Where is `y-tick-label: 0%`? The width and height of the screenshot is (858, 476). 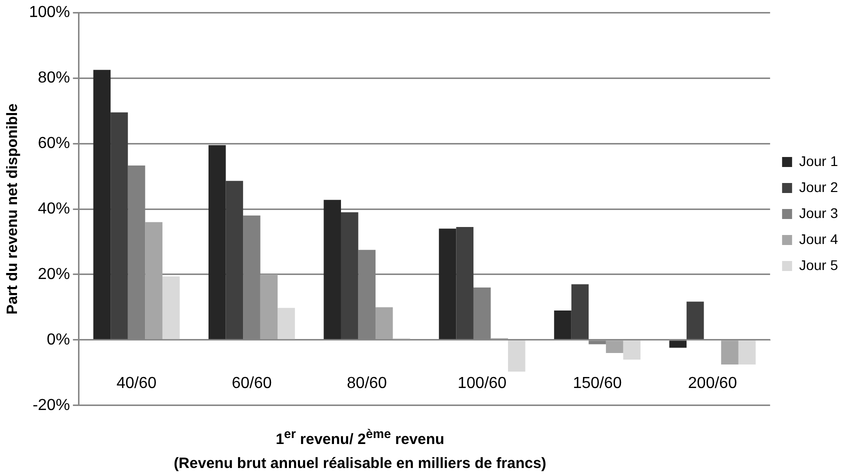
y-tick-label: 0% is located at coordinates (58, 339).